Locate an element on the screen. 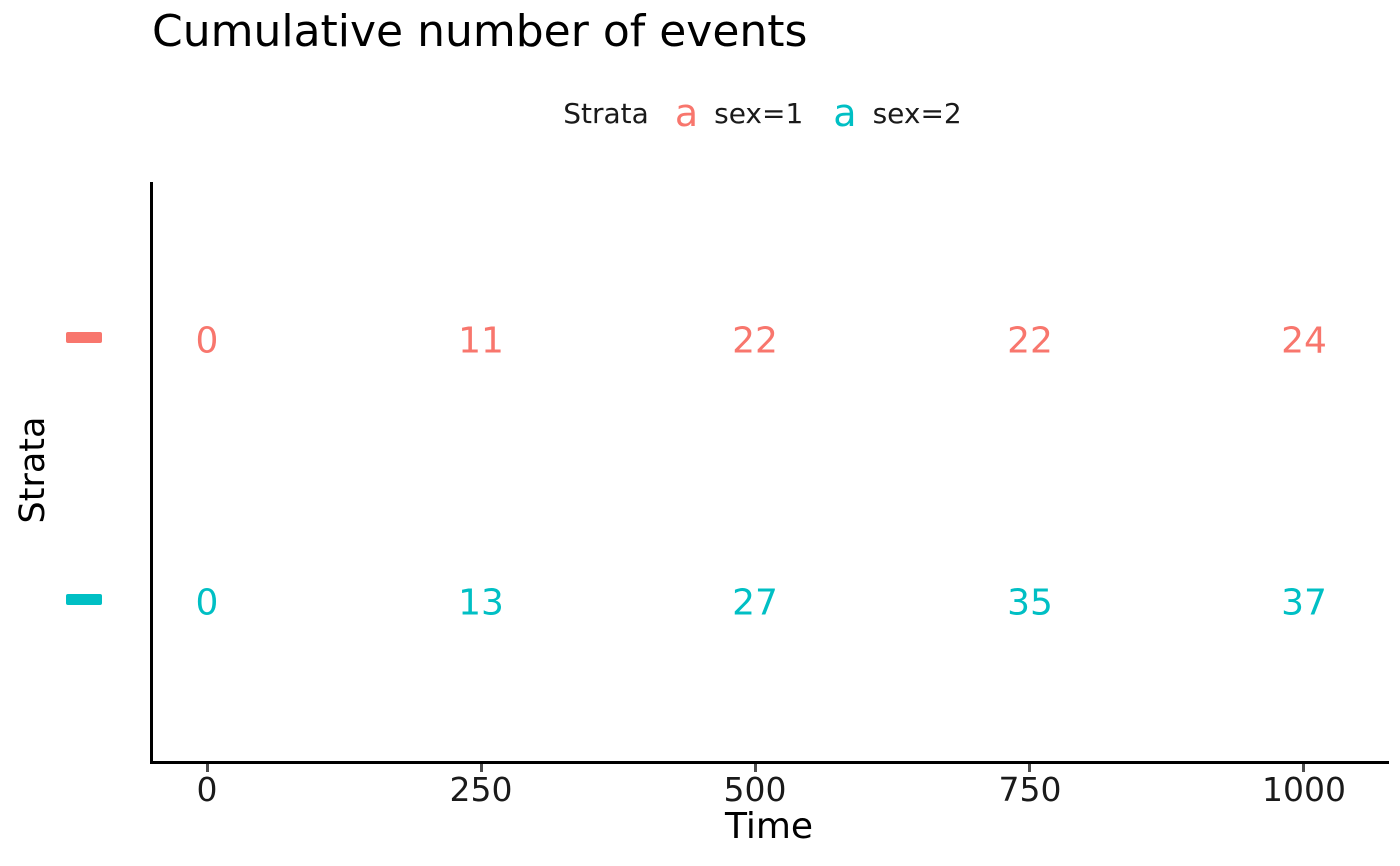 Image resolution: width=1400 pixels, height=866 pixels. legend-title: Strata is located at coordinates (606, 113).